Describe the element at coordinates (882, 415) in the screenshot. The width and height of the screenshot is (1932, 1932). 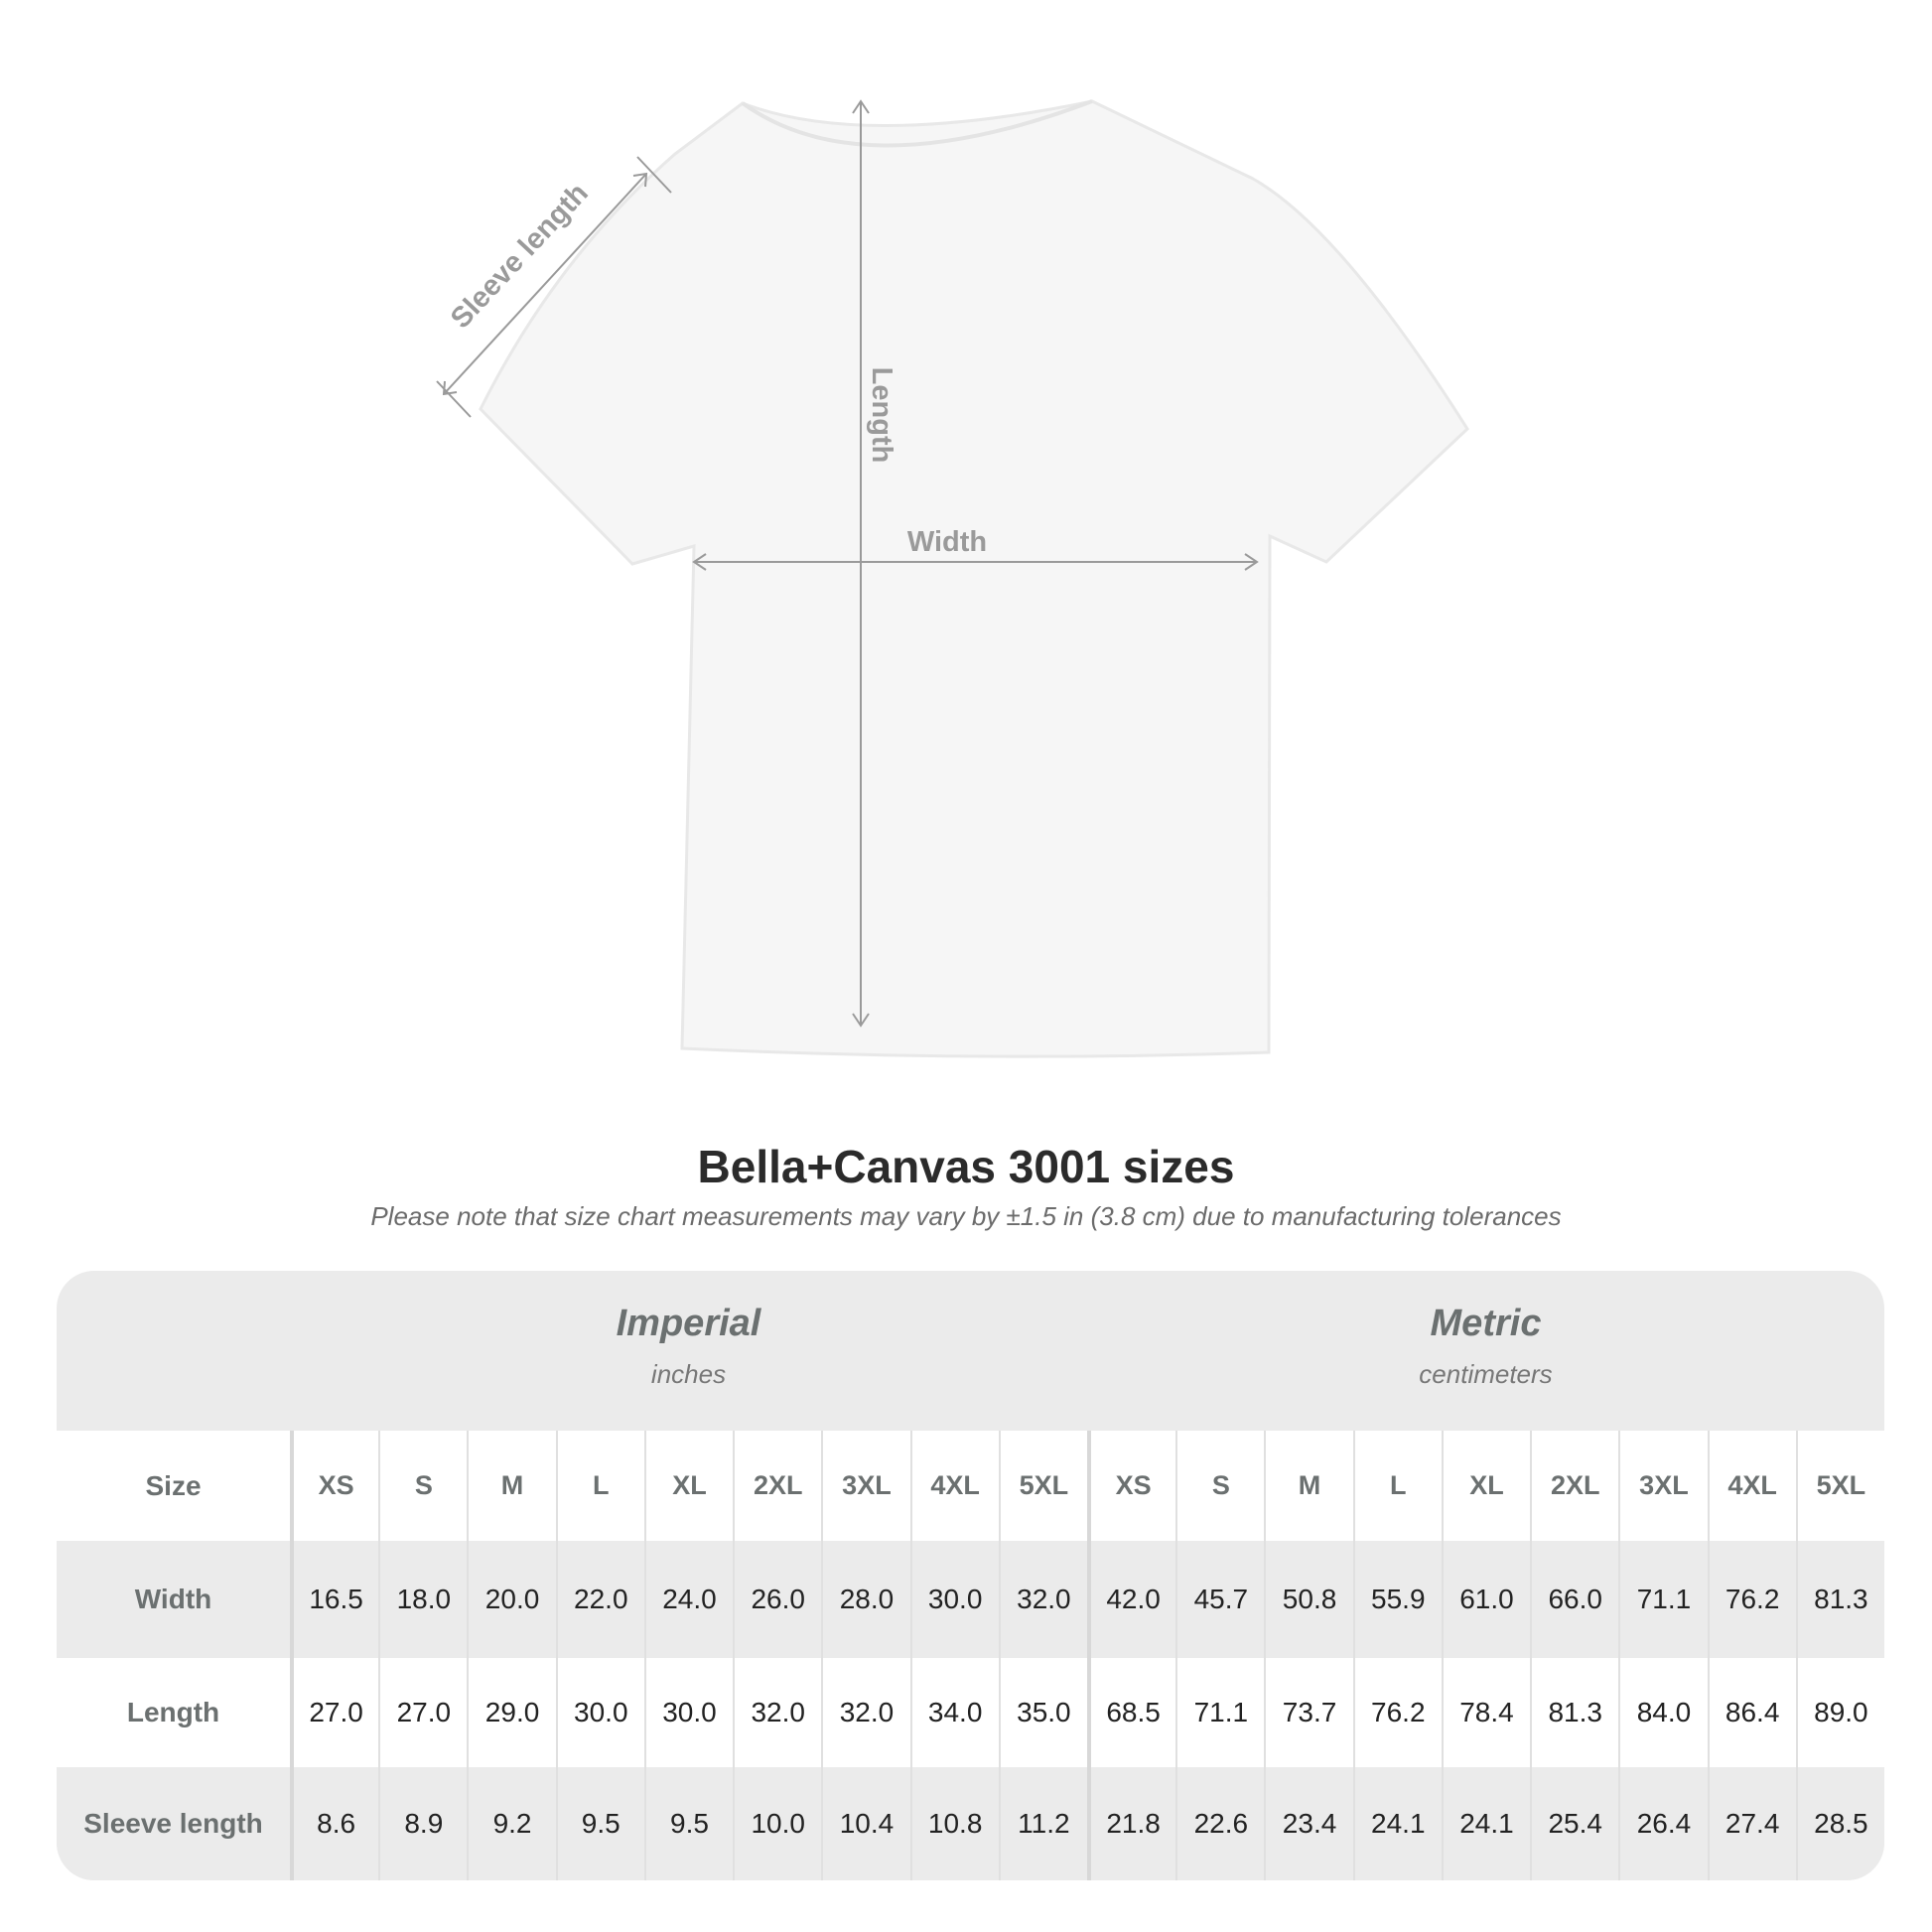
I see `length-label: Length` at that location.